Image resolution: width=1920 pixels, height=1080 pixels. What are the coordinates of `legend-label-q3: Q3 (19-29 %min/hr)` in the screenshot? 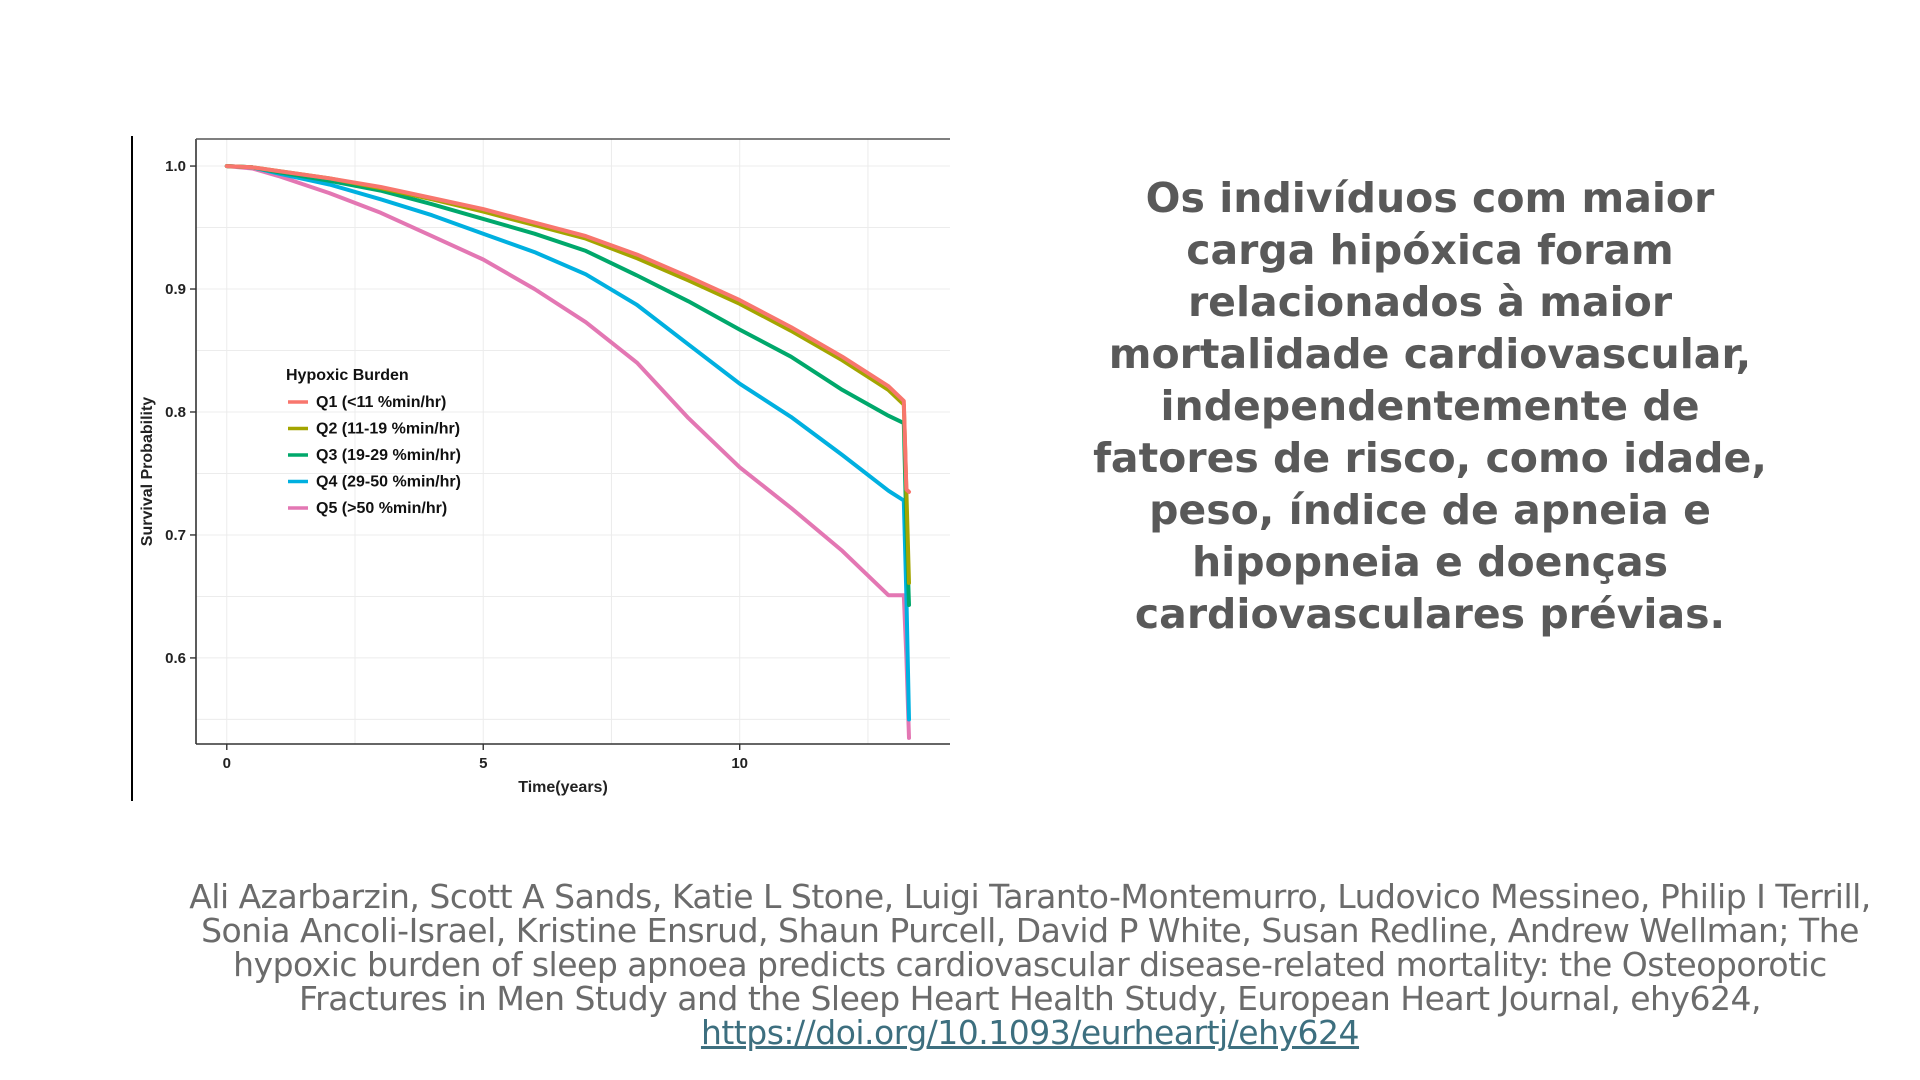 It's located at (388, 455).